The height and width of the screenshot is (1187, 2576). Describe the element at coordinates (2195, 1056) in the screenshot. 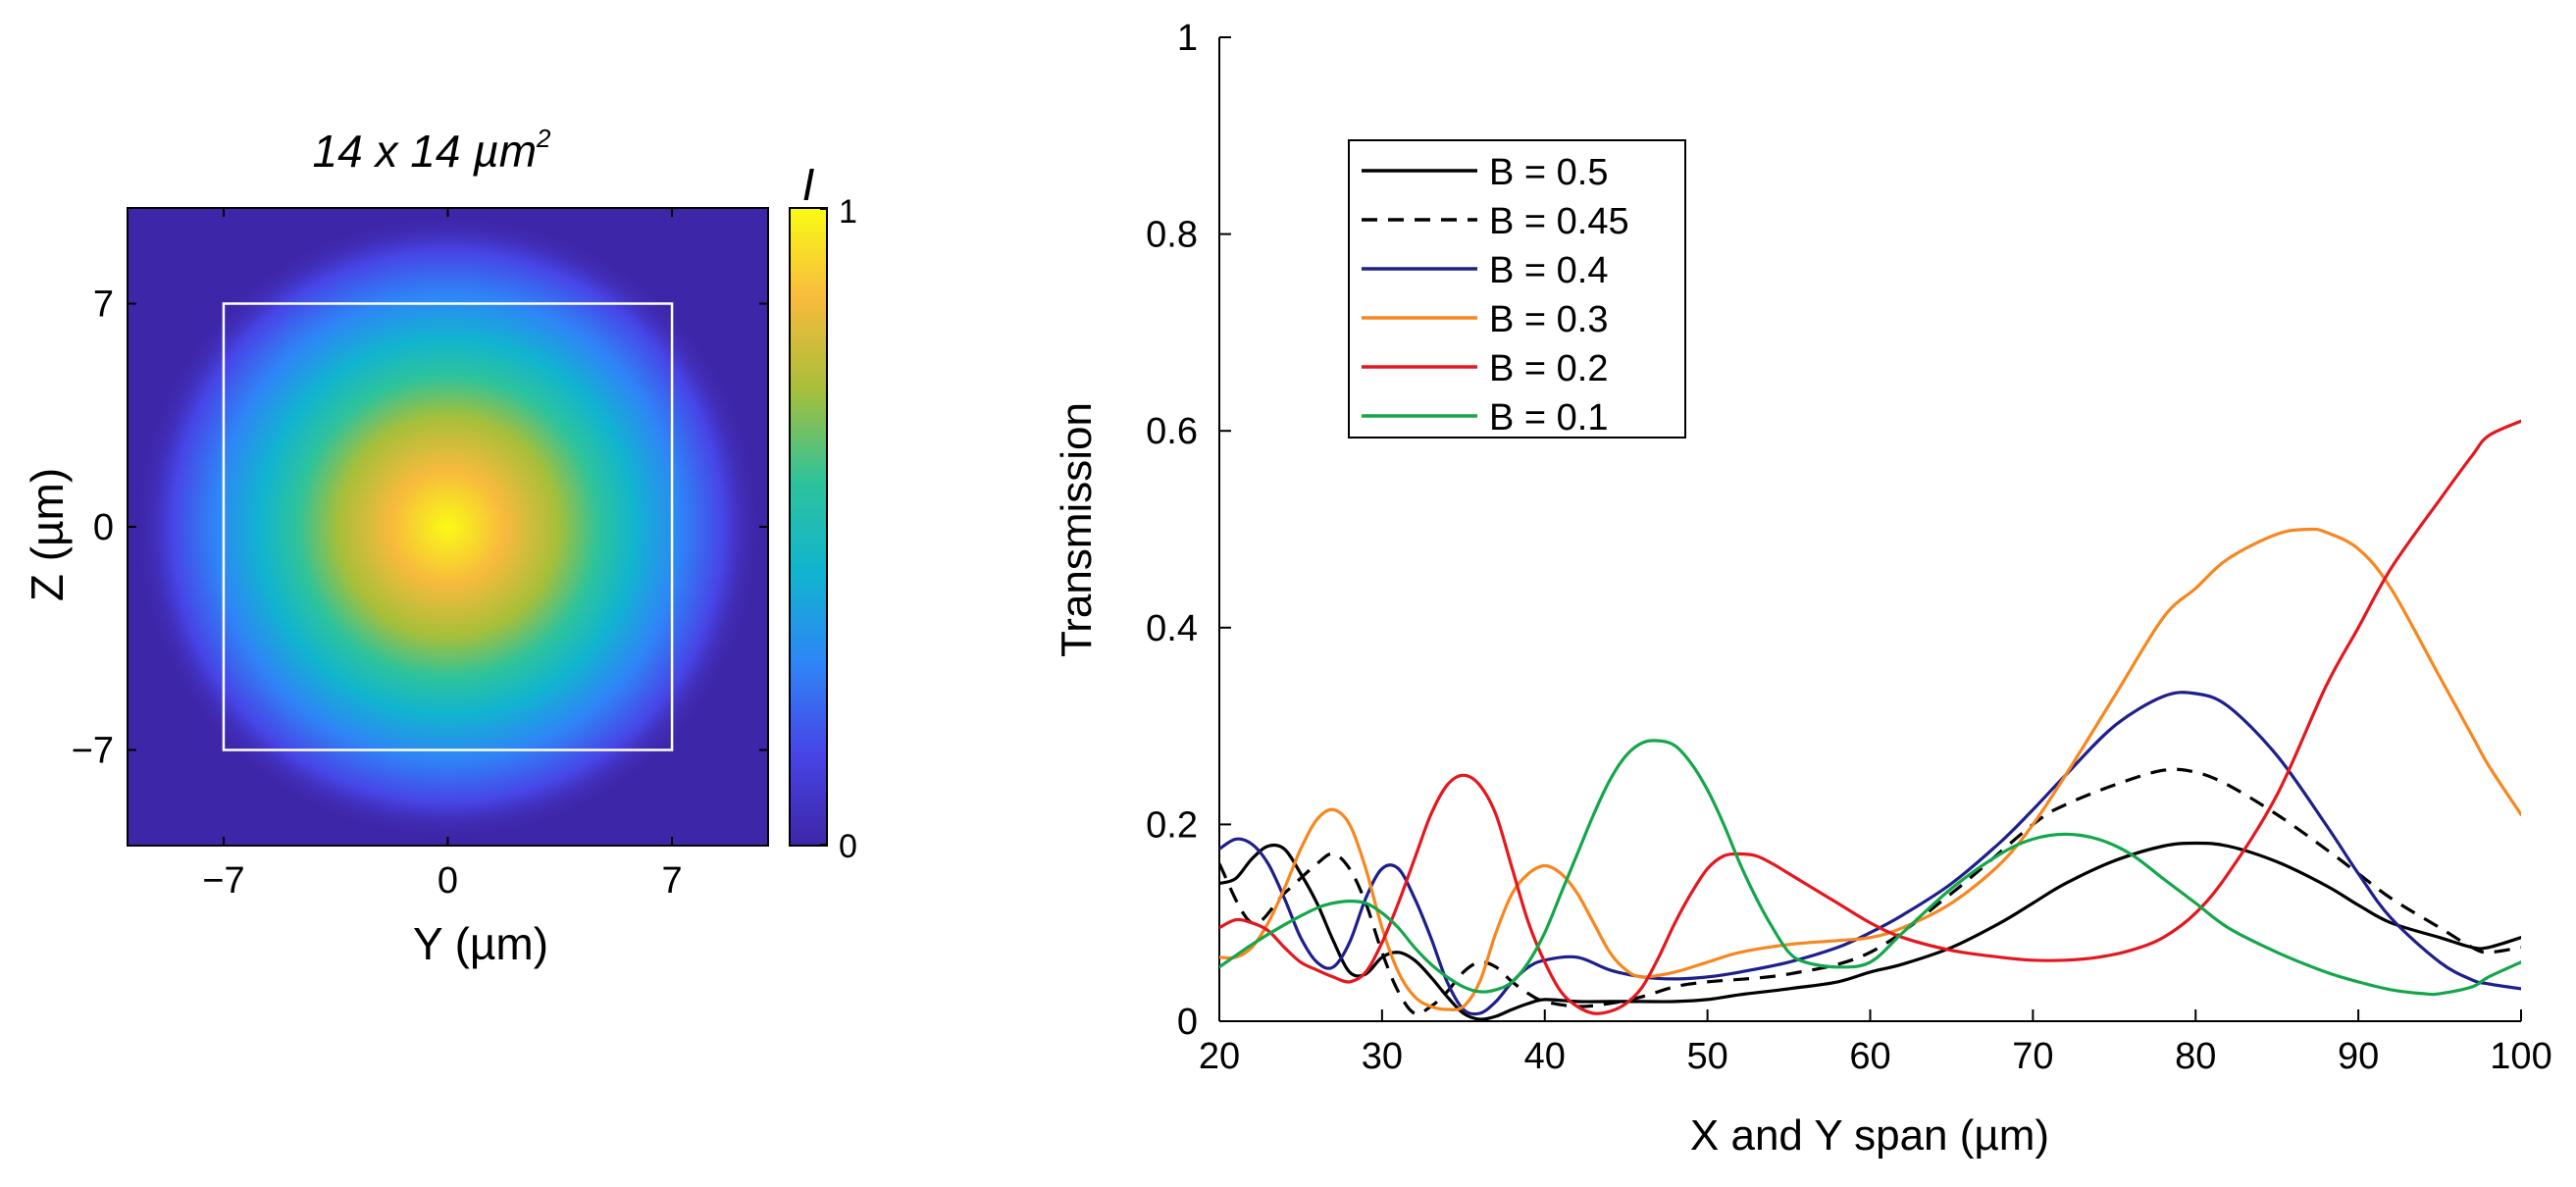

I see `line-chart-x-tick-label: 80` at that location.